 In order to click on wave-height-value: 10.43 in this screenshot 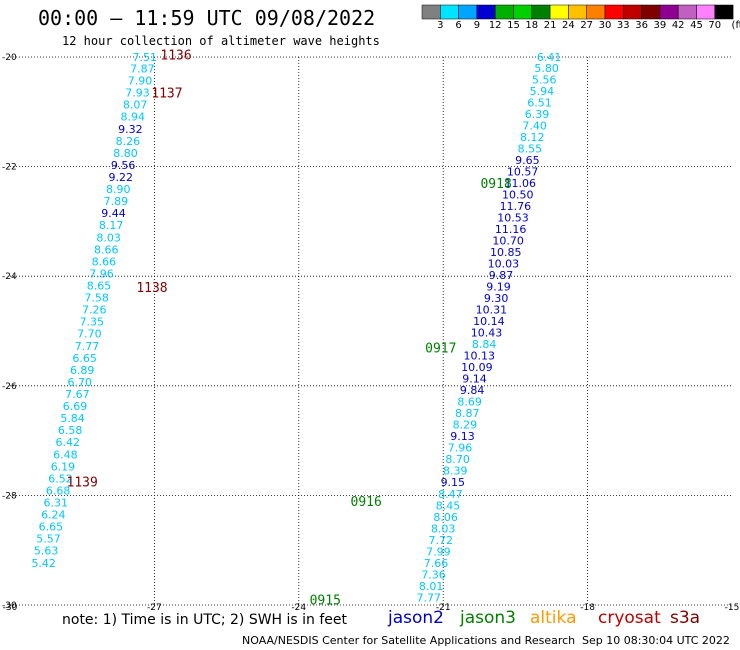, I will do `click(487, 333)`.